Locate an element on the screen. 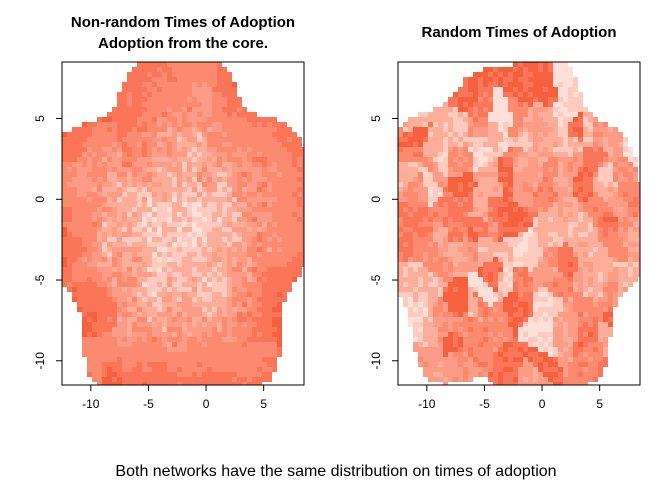 The width and height of the screenshot is (672, 480). panel-title-line-1: Random Times of Adoption is located at coordinates (519, 32).